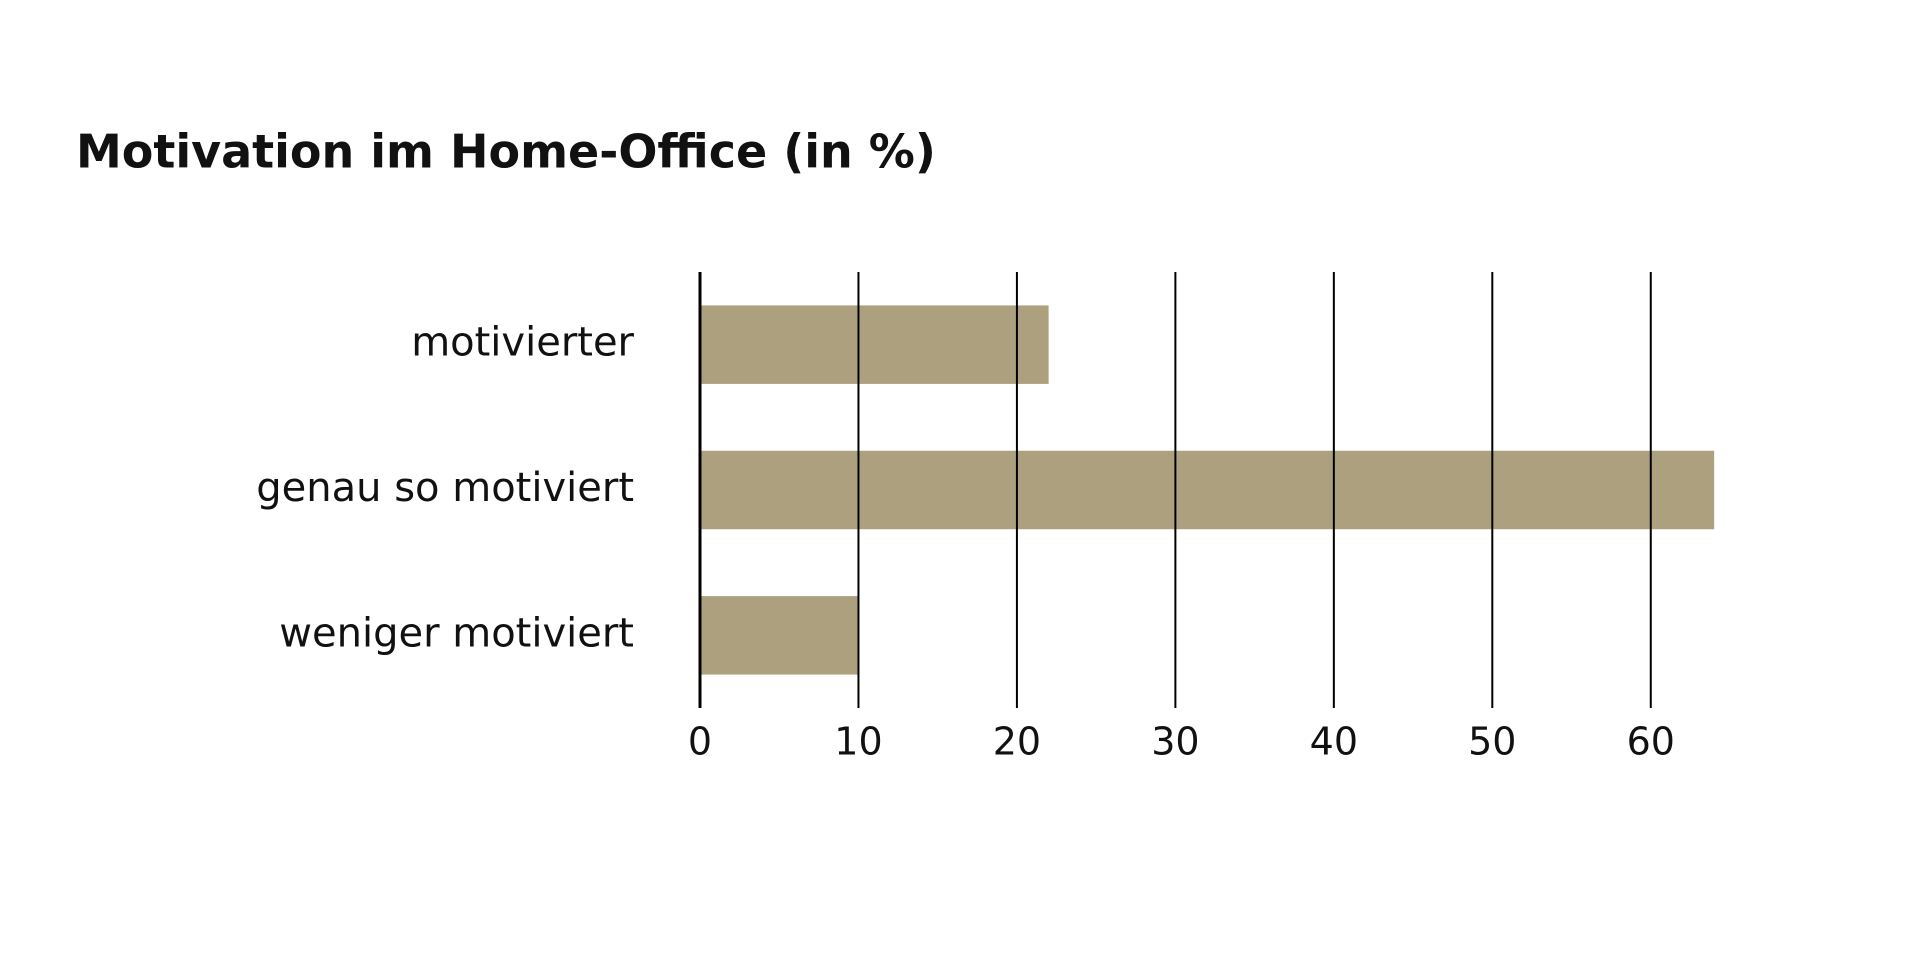 Image resolution: width=1920 pixels, height=960 pixels. I want to click on x-tick-label: 30, so click(1175, 742).